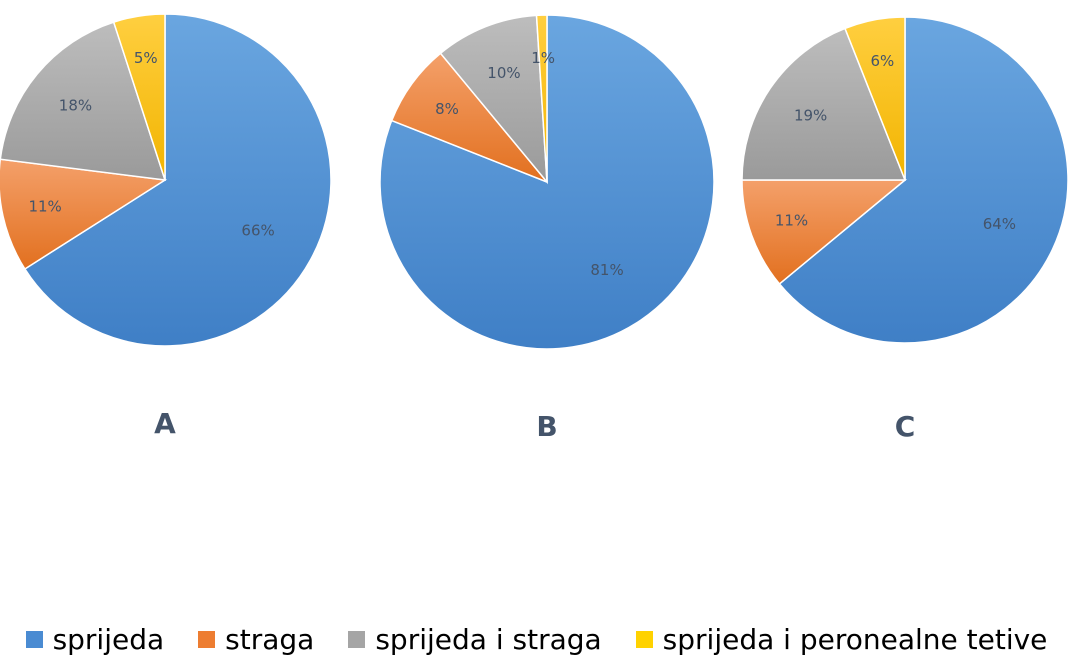  I want to click on legend-label-straga: straga, so click(270, 639).